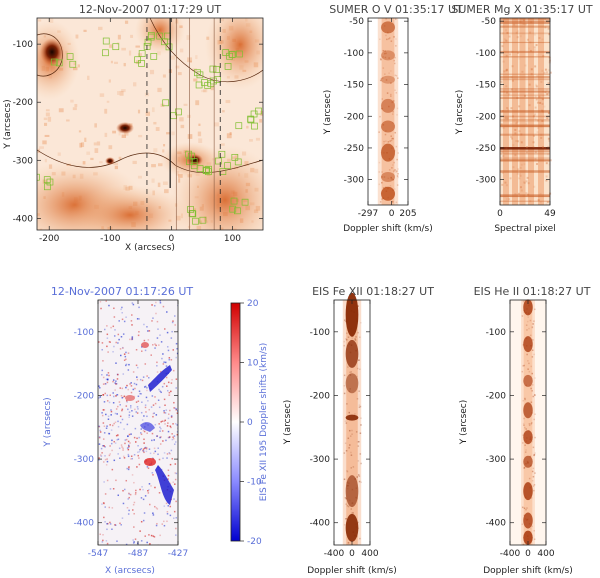  What do you see at coordinates (388, 111) in the screenshot?
I see `p2-axes-frame` at bounding box center [388, 111].